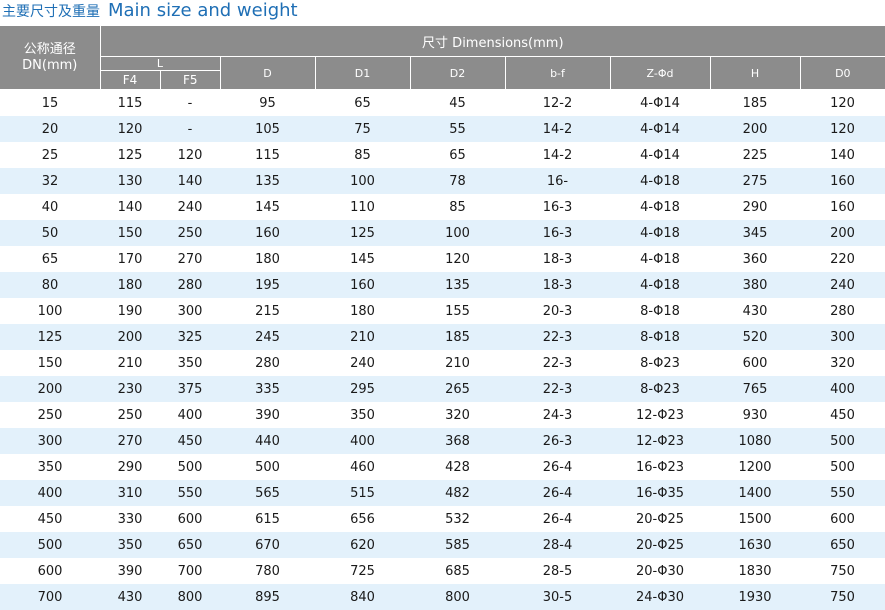 This screenshot has width=885, height=610. What do you see at coordinates (842, 285) in the screenshot?
I see `cell-d0: 240` at bounding box center [842, 285].